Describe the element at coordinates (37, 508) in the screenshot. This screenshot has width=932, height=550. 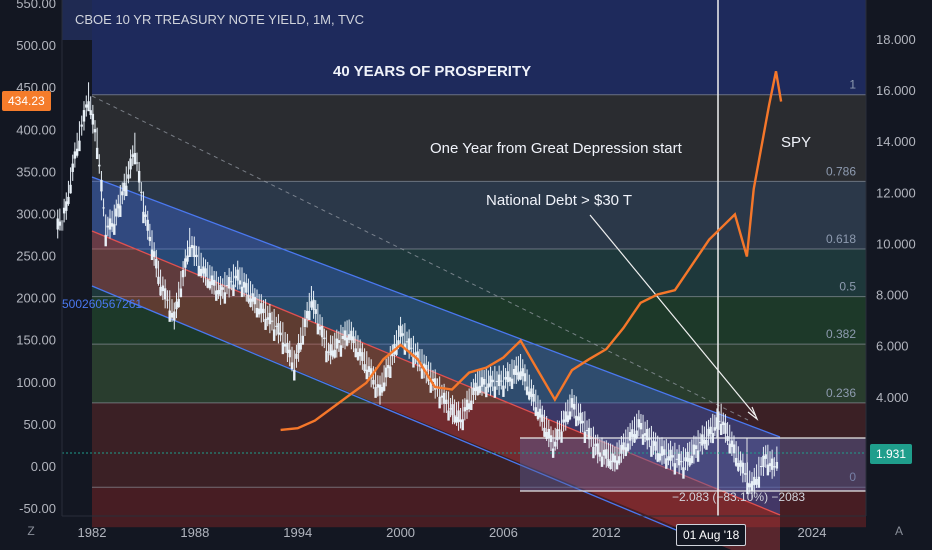
I see `left-axis-tick: -50.00` at that location.